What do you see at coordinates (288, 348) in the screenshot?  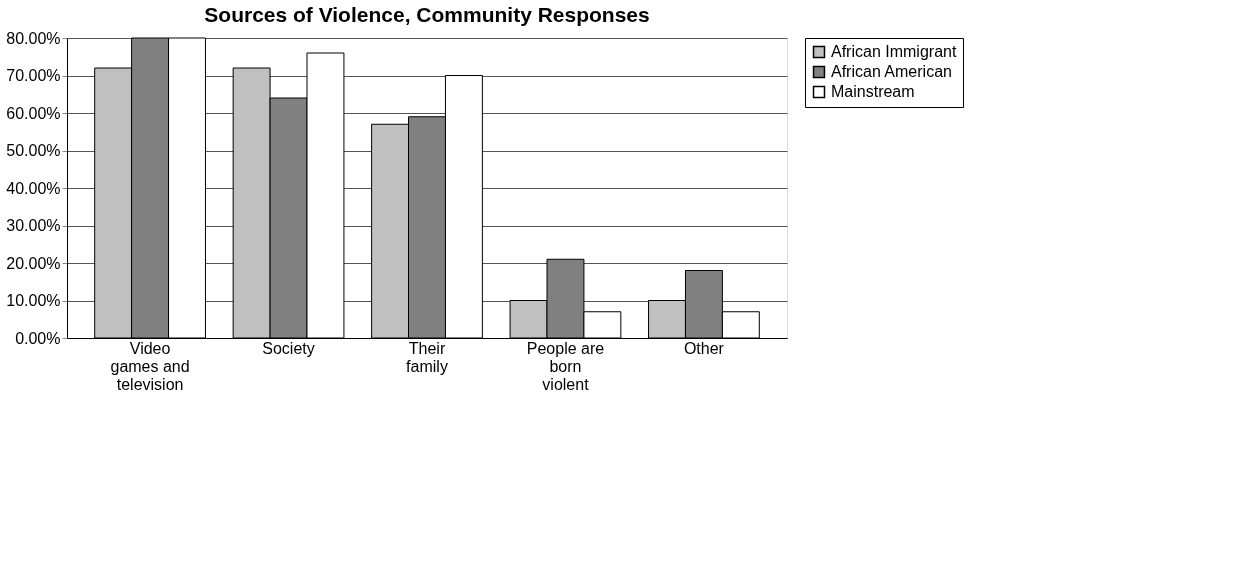 I see `x-tick-label: Society` at bounding box center [288, 348].